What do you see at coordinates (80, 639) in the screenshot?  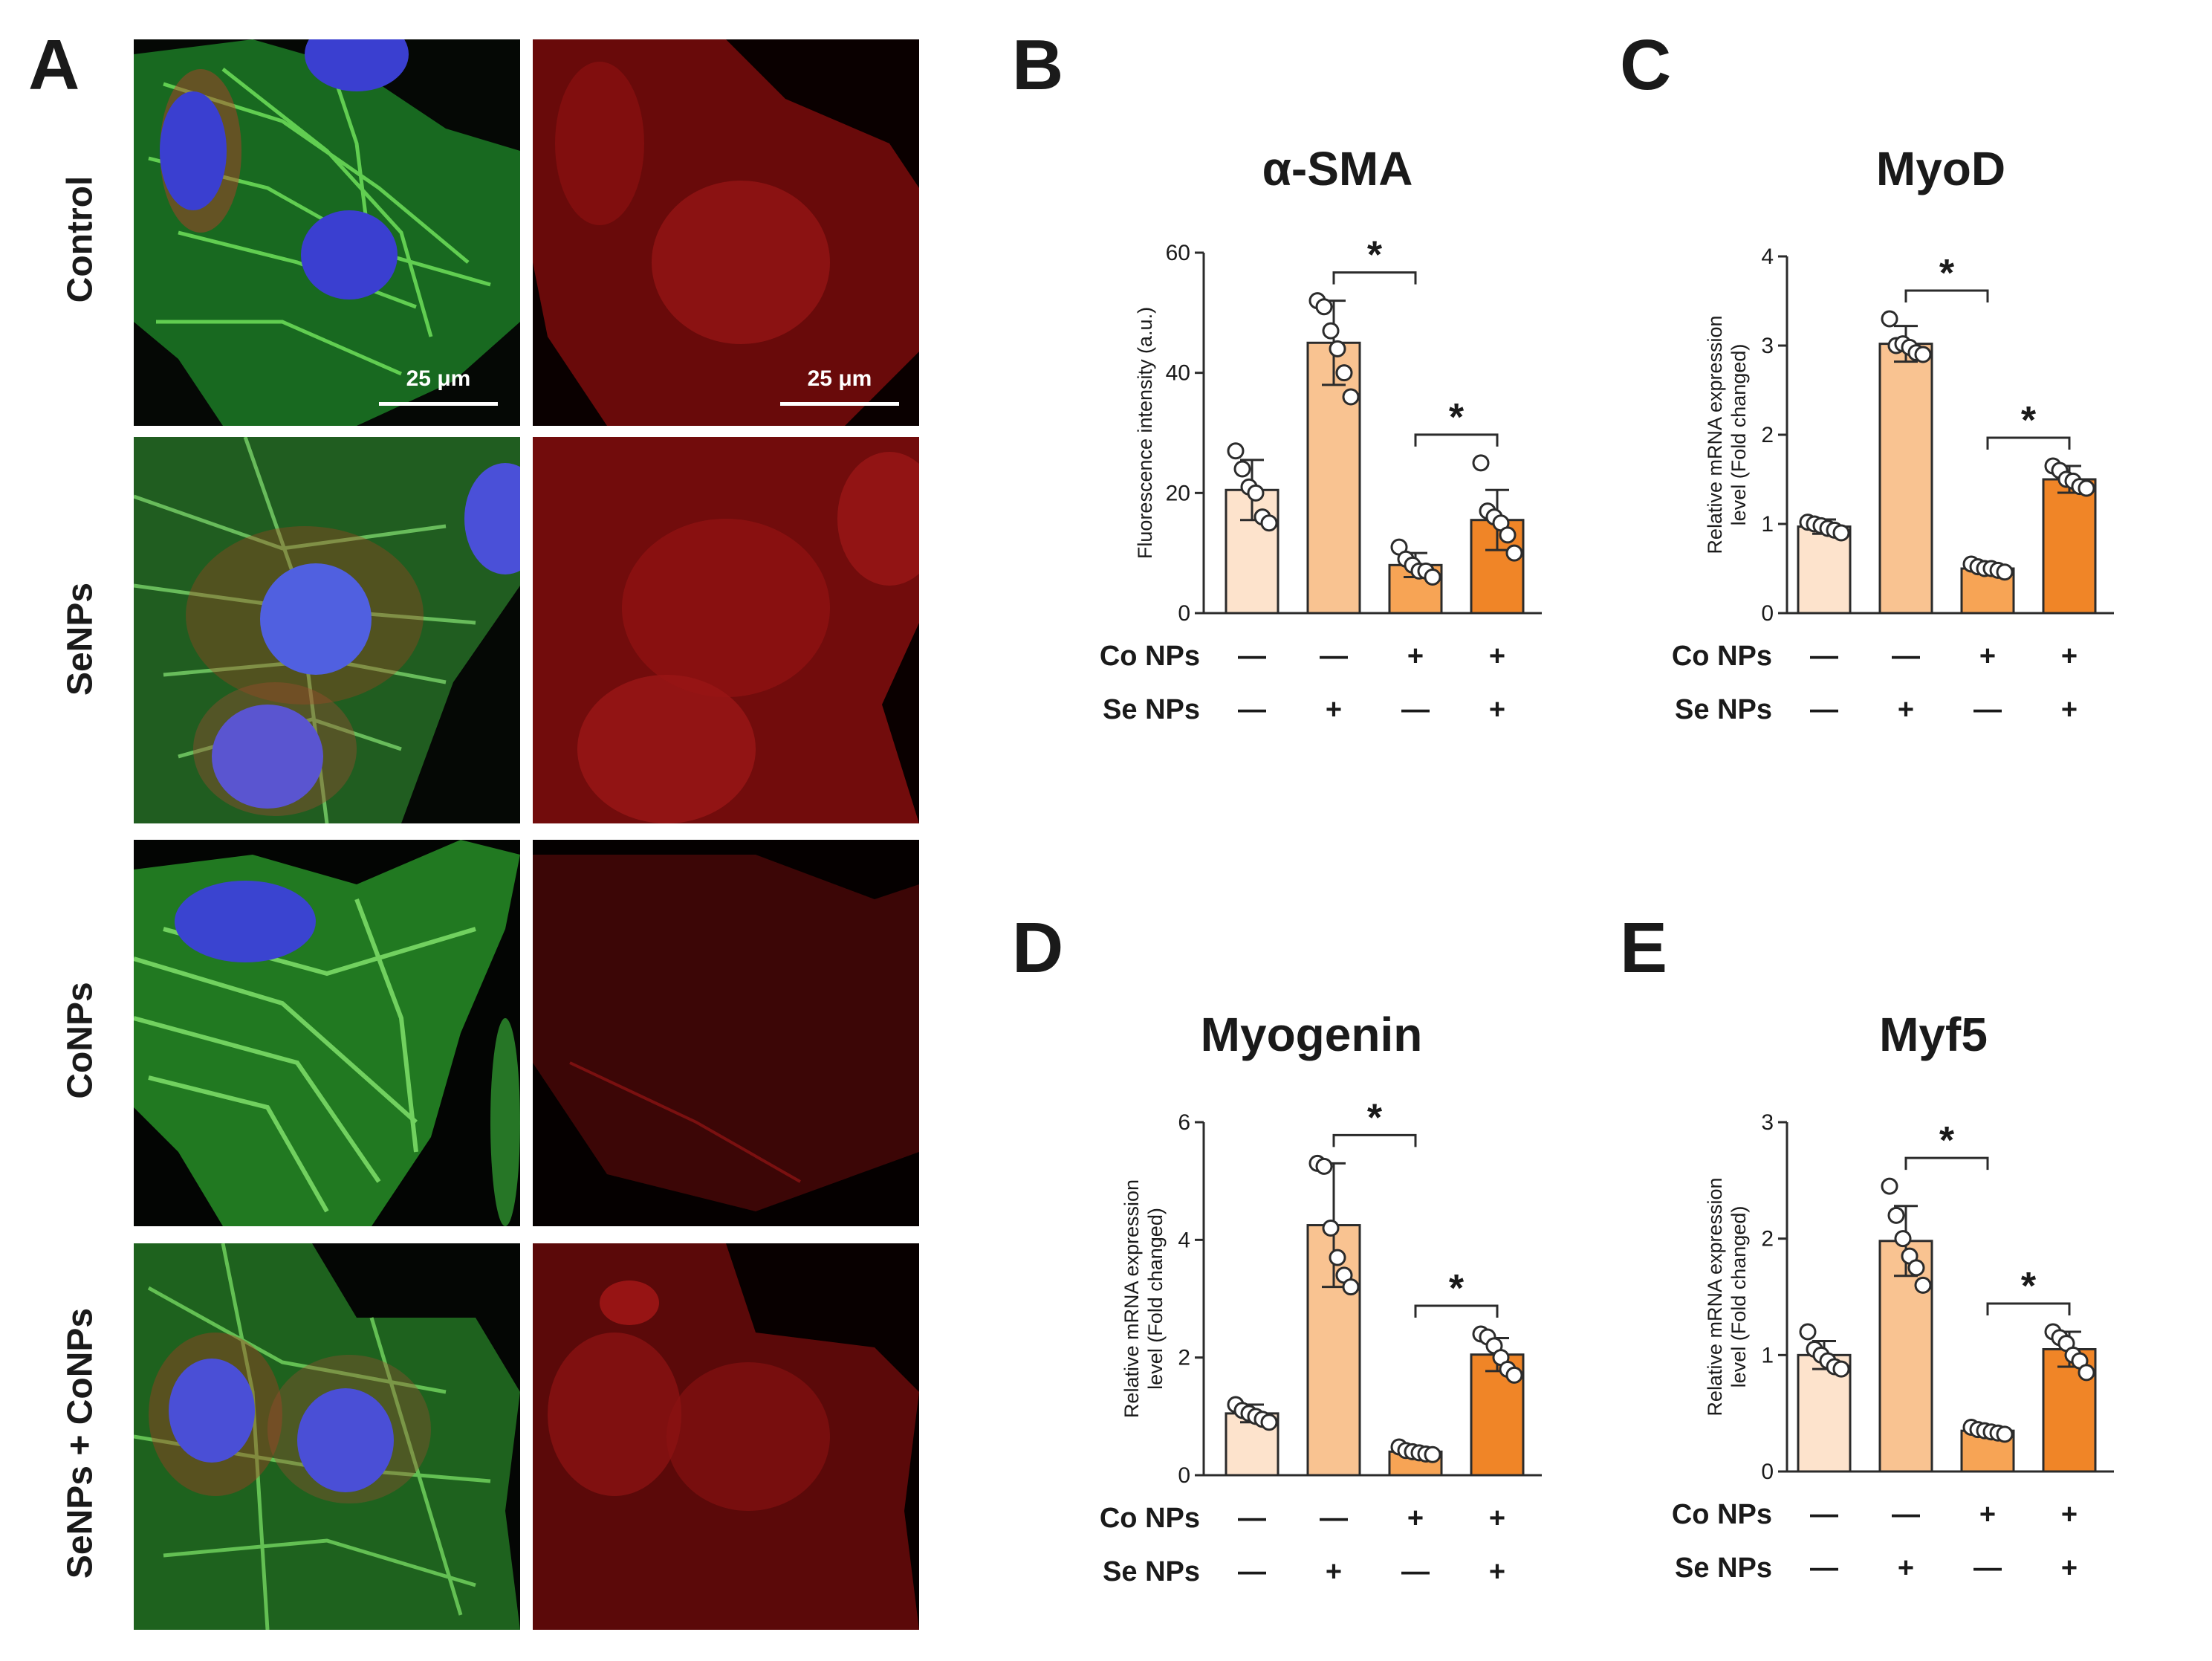 I see `row-label-senps: SeNPs` at bounding box center [80, 639].